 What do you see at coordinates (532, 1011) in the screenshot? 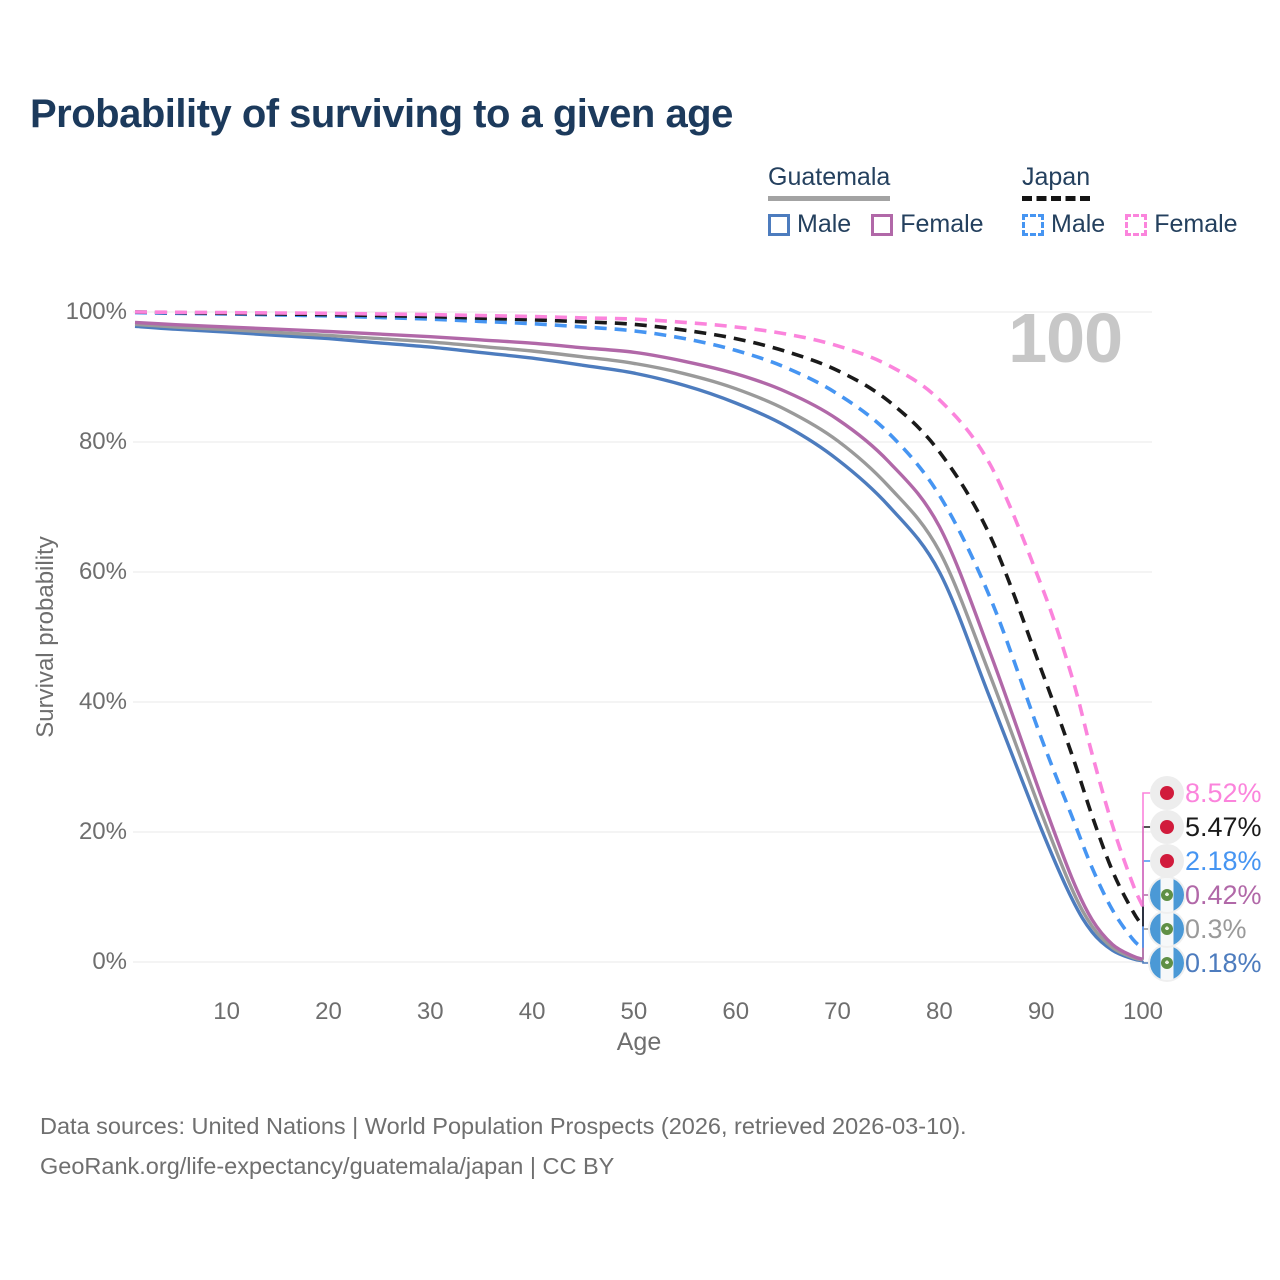
I see `x-tick-label: 40` at bounding box center [532, 1011].